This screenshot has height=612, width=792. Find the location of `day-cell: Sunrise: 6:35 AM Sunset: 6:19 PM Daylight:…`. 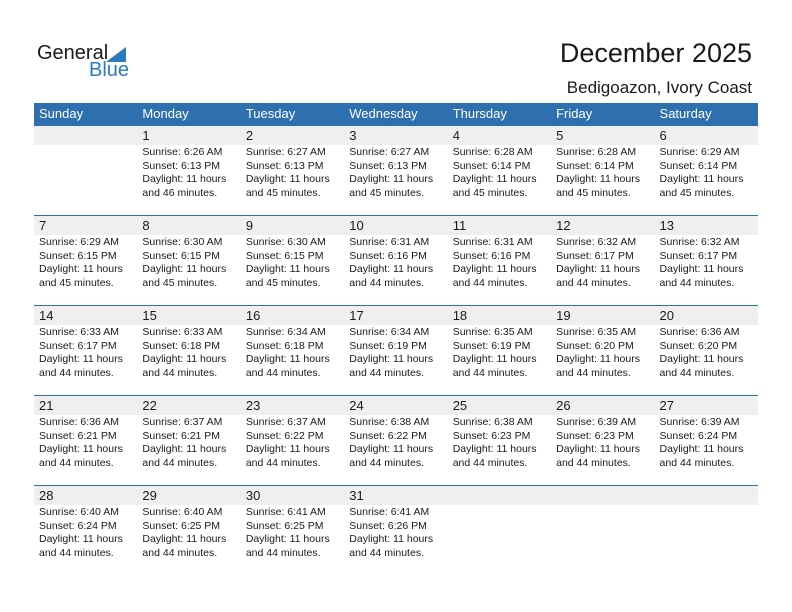

day-cell: Sunrise: 6:35 AM Sunset: 6:19 PM Daylight:… is located at coordinates (499, 352).